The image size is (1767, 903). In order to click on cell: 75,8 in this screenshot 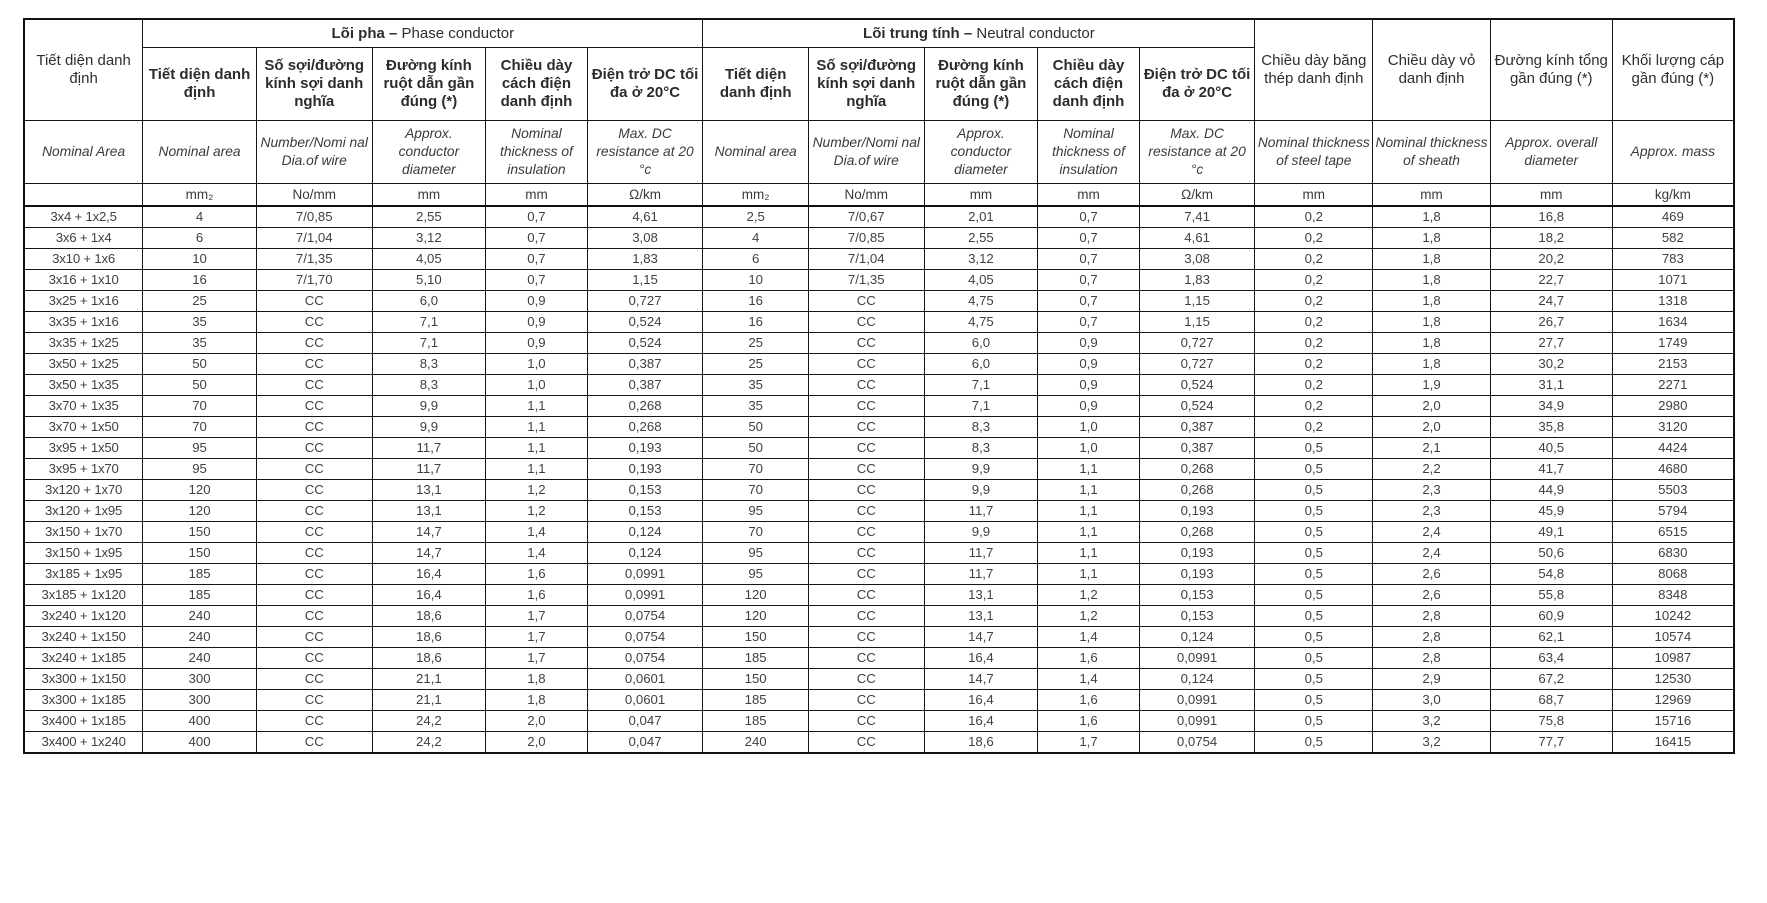, I will do `click(1551, 721)`.